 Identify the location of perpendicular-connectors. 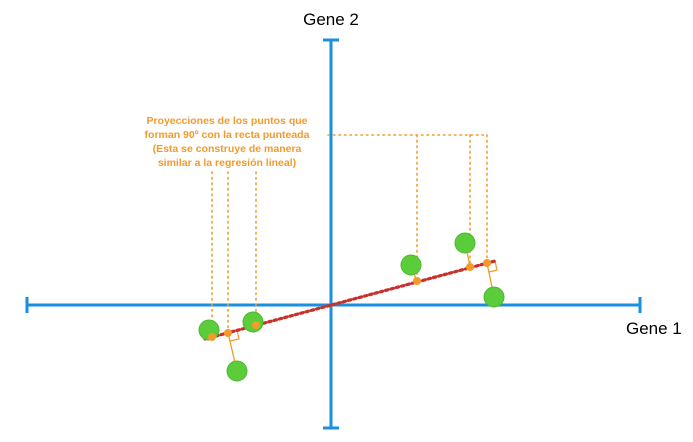
(351, 307).